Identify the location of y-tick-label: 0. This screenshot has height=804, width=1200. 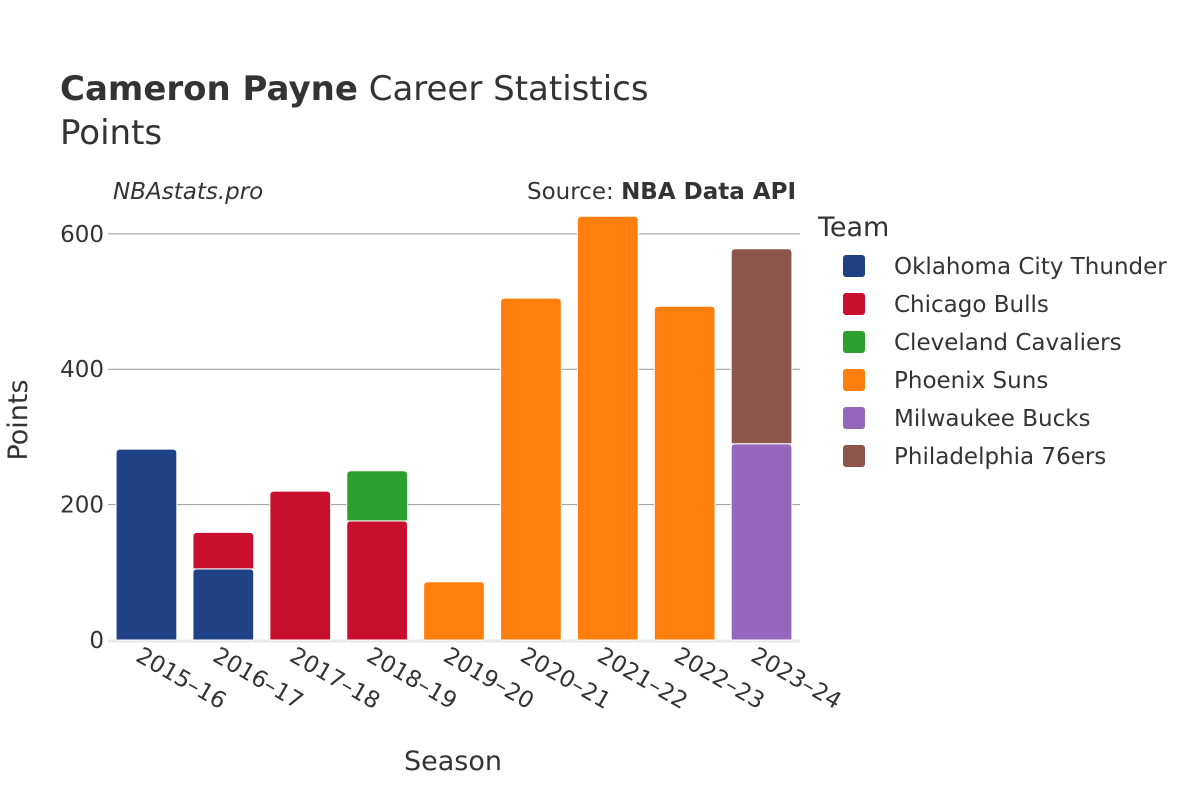
(96, 641).